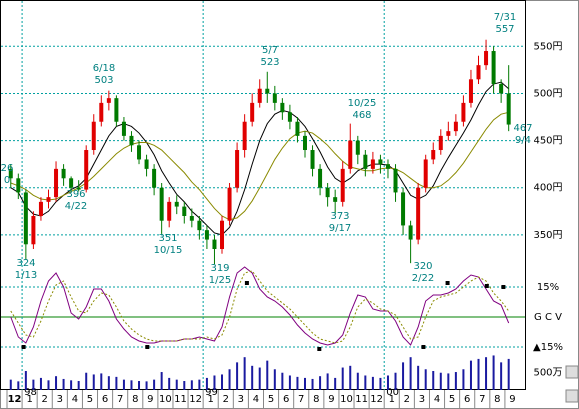 This screenshot has height=409, width=579. I want to click on annotation: 324, so click(25, 263).